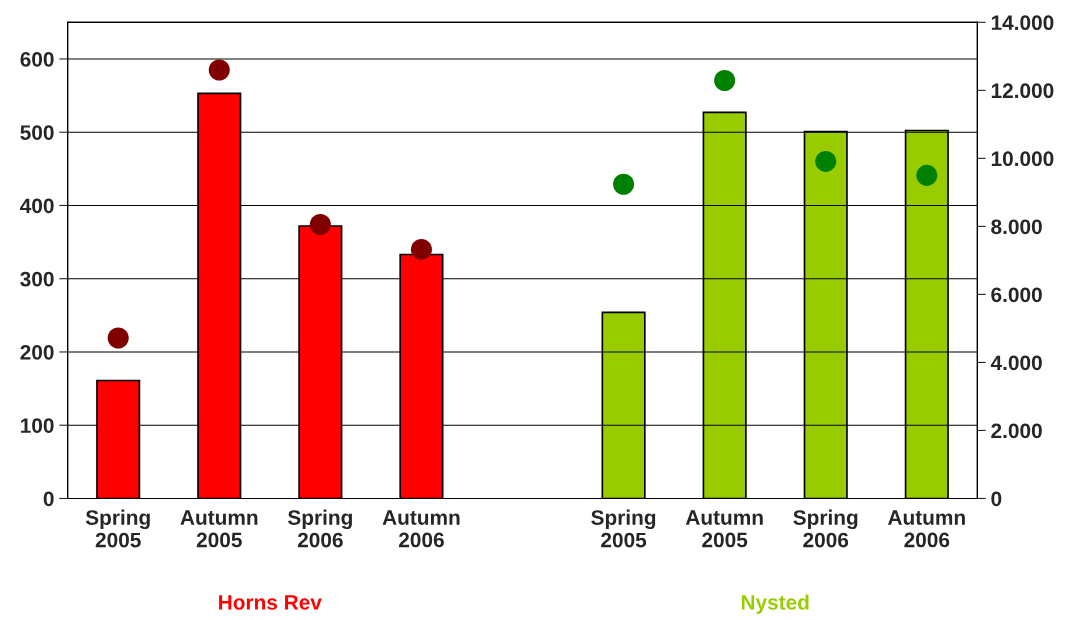 Image resolution: width=1074 pixels, height=620 pixels. Describe the element at coordinates (1022, 159) in the screenshot. I see `y2-tick-label: 10.000` at that location.